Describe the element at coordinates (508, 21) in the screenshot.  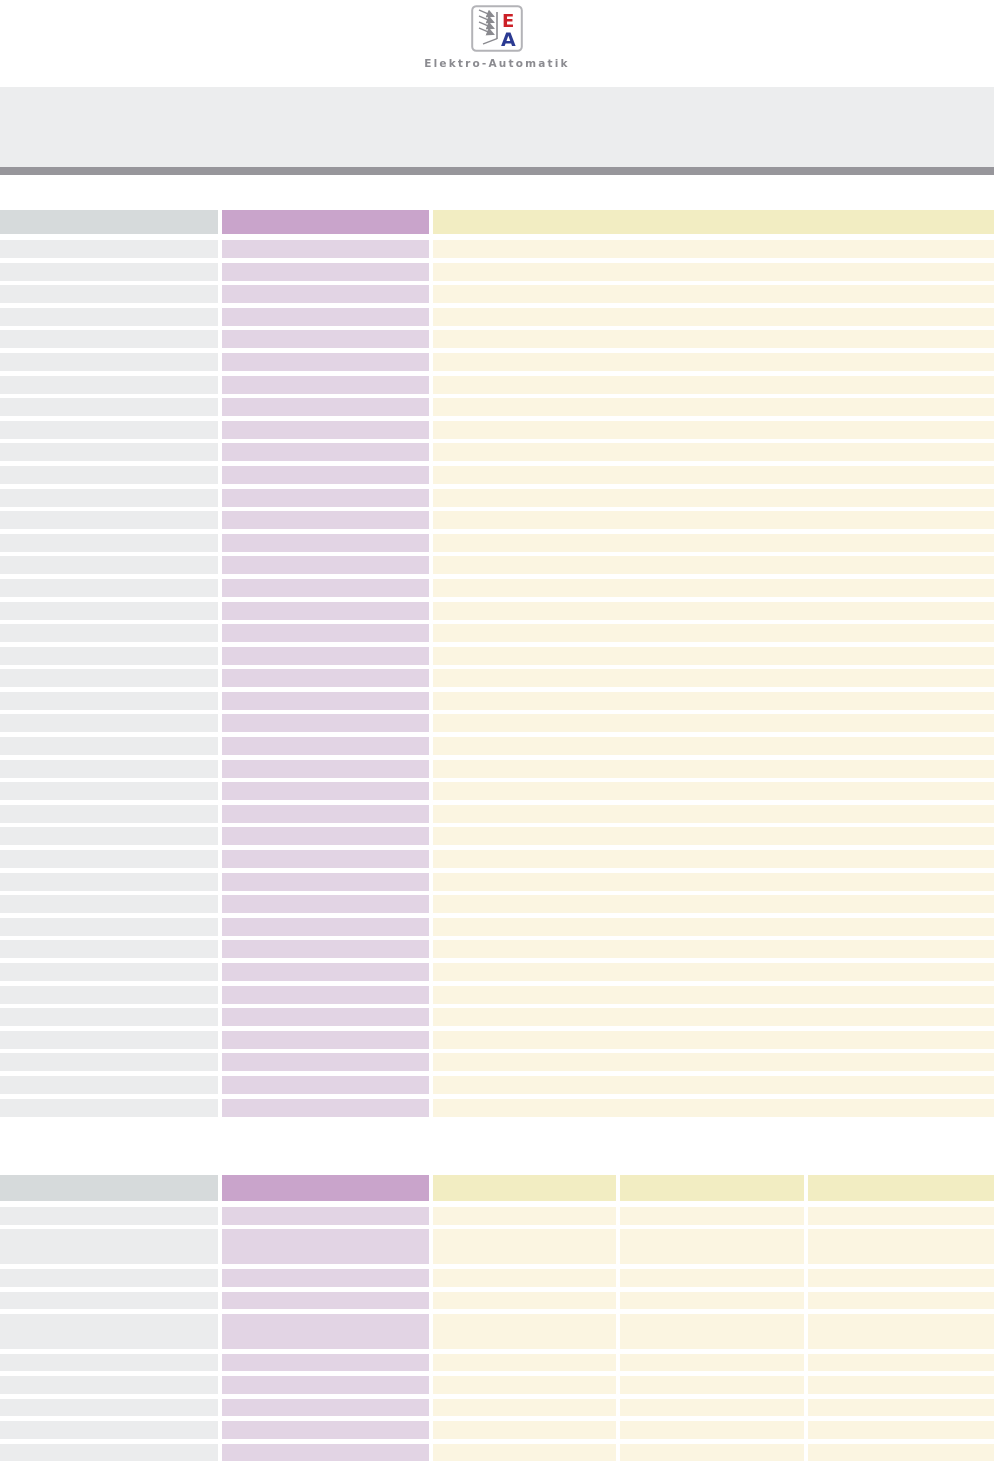
I see `logo-letter-e: E` at that location.